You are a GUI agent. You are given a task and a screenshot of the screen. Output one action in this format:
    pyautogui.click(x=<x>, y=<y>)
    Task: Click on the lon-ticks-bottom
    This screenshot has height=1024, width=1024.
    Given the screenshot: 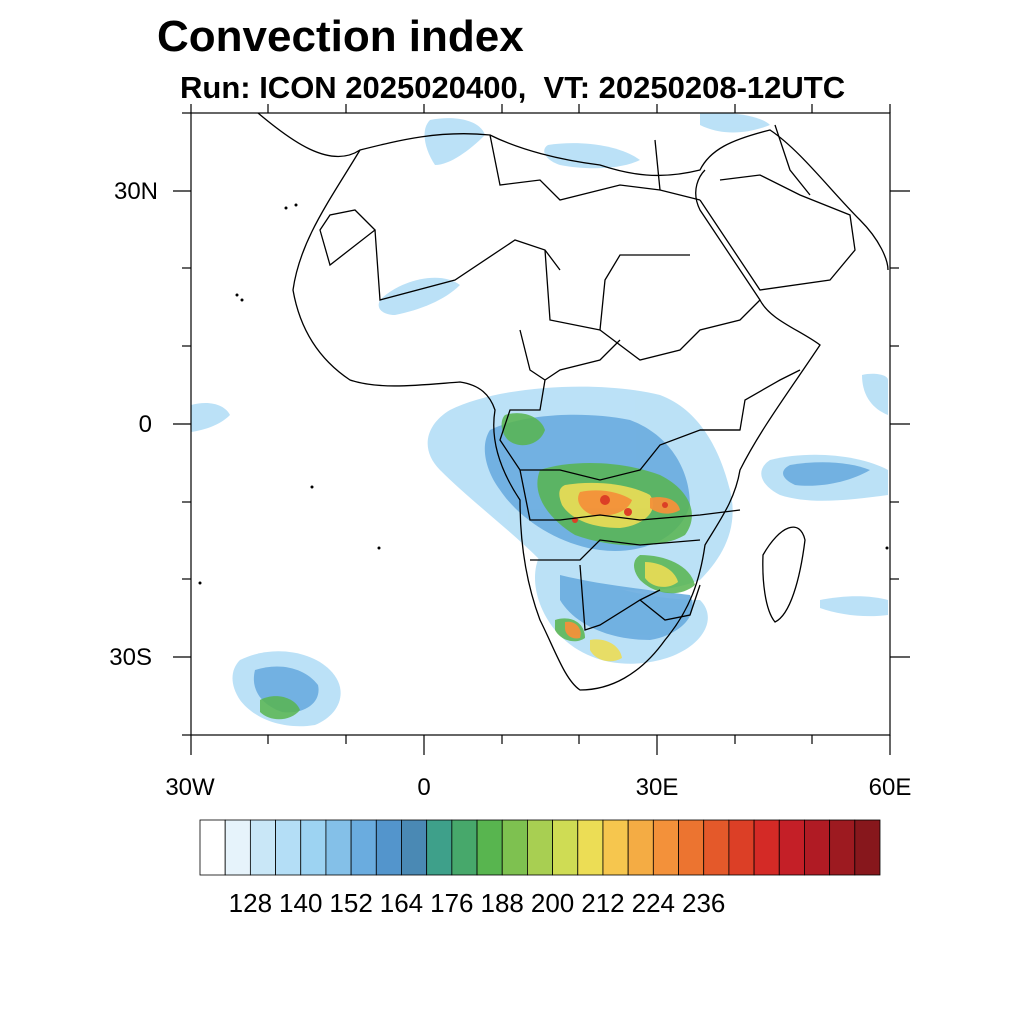 What is the action you would take?
    pyautogui.click(x=540, y=745)
    